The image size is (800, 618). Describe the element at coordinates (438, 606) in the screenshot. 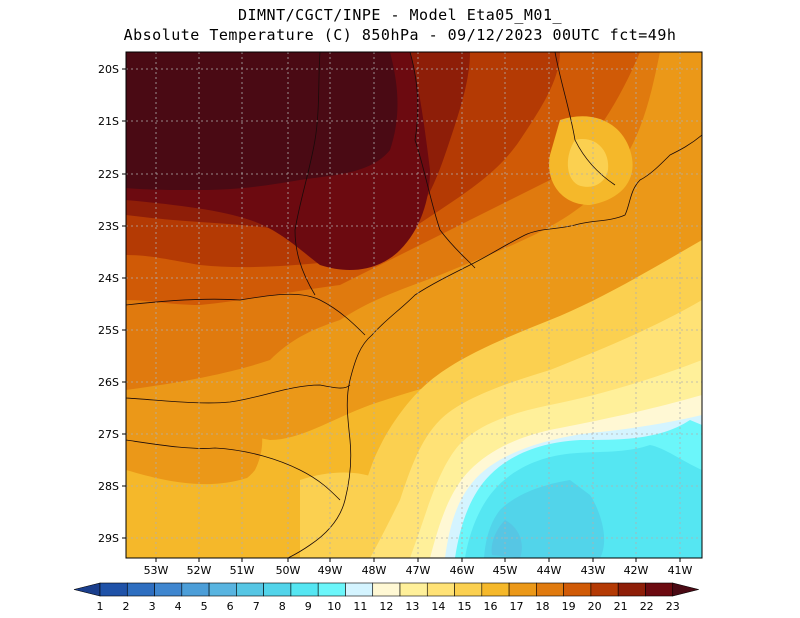

I see `colorbar-label: 14` at that location.